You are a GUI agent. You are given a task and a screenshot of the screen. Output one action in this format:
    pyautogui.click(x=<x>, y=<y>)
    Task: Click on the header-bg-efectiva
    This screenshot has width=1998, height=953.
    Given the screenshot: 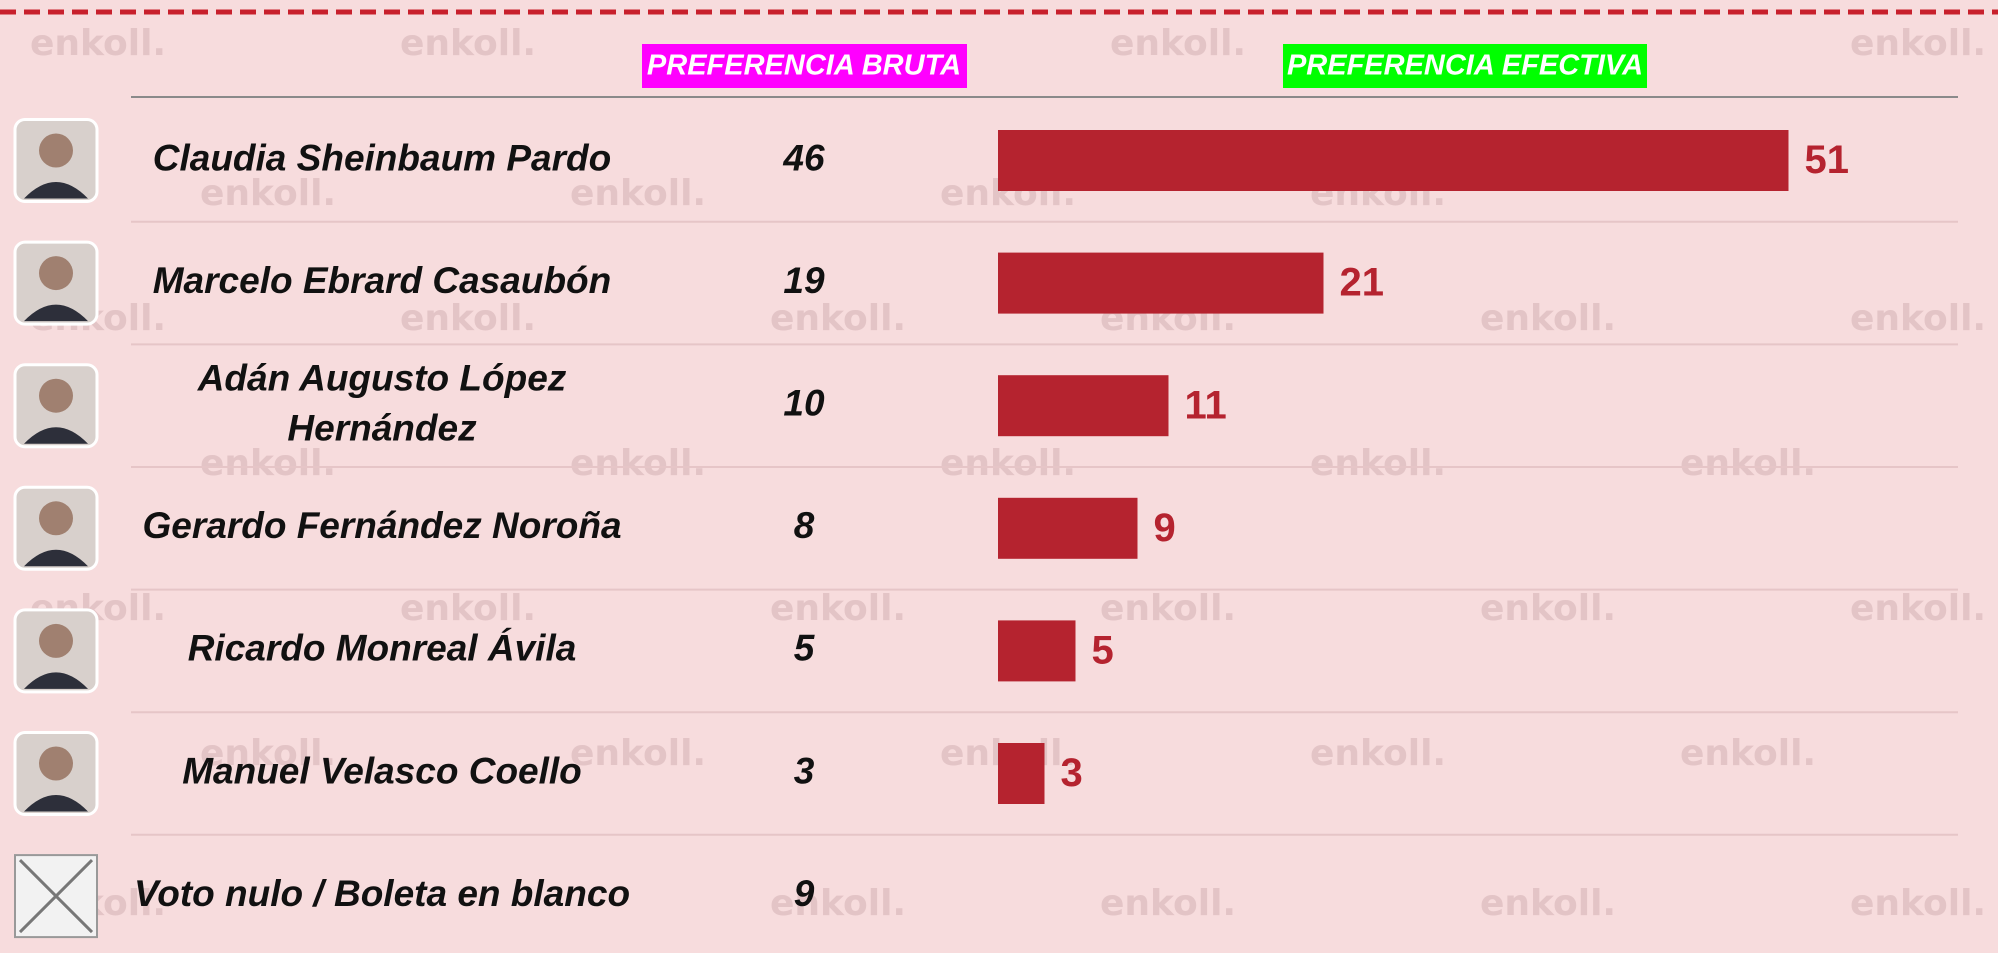 What is the action you would take?
    pyautogui.click(x=1465, y=66)
    